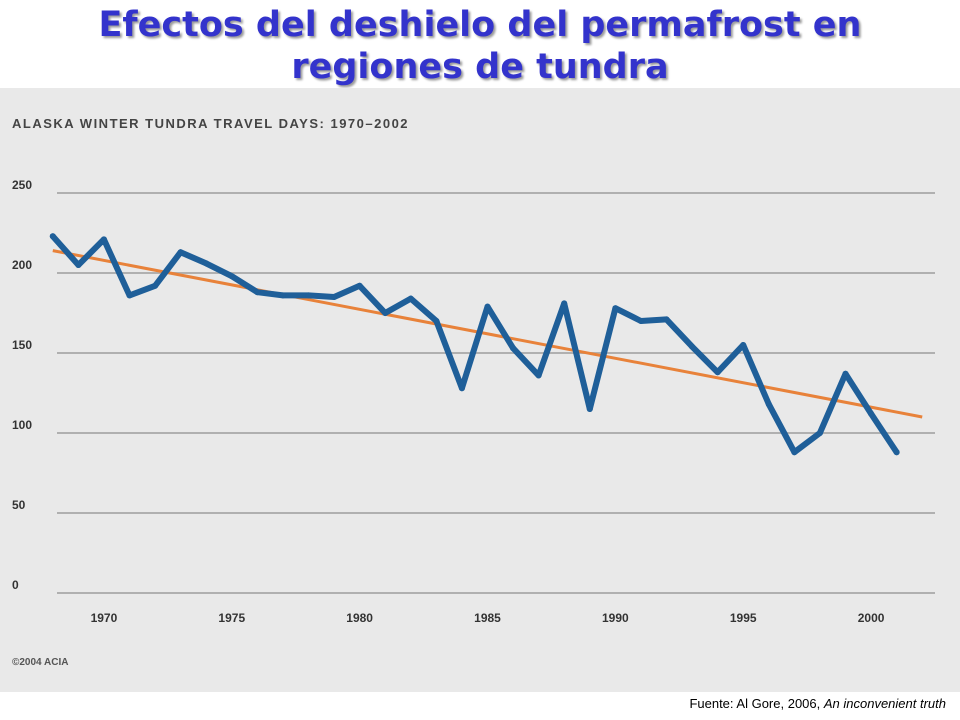 The width and height of the screenshot is (960, 720). What do you see at coordinates (22, 345) in the screenshot?
I see `y-tick-label-150: 150` at bounding box center [22, 345].